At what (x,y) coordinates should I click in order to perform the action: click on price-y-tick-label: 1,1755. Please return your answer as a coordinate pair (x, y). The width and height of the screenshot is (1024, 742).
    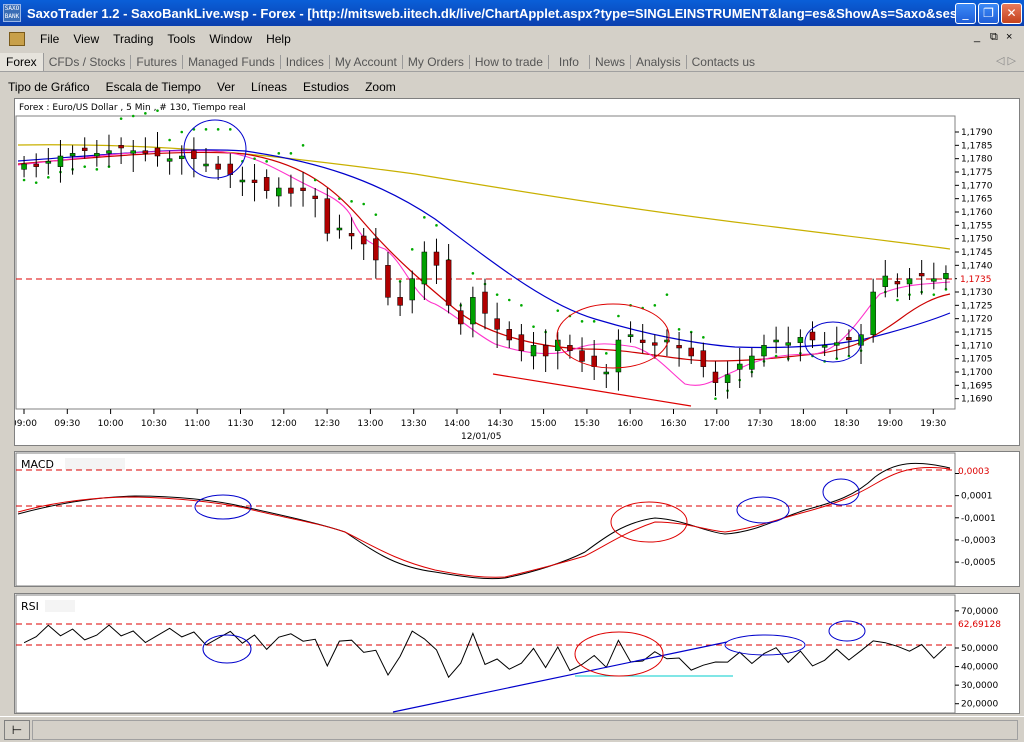
    Looking at the image, I should click on (977, 226).